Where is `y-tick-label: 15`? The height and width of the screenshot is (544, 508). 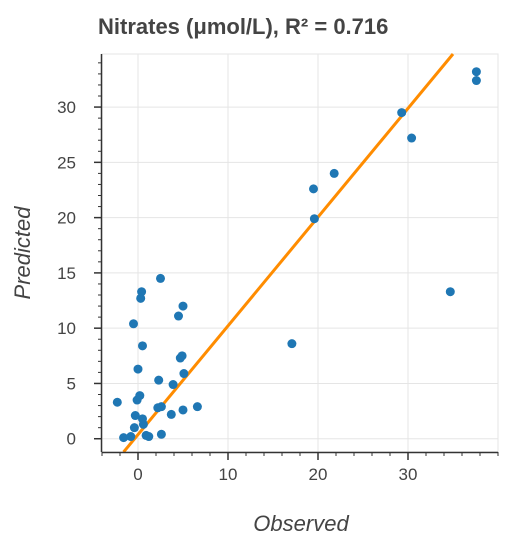
y-tick-label: 15 is located at coordinates (66, 273).